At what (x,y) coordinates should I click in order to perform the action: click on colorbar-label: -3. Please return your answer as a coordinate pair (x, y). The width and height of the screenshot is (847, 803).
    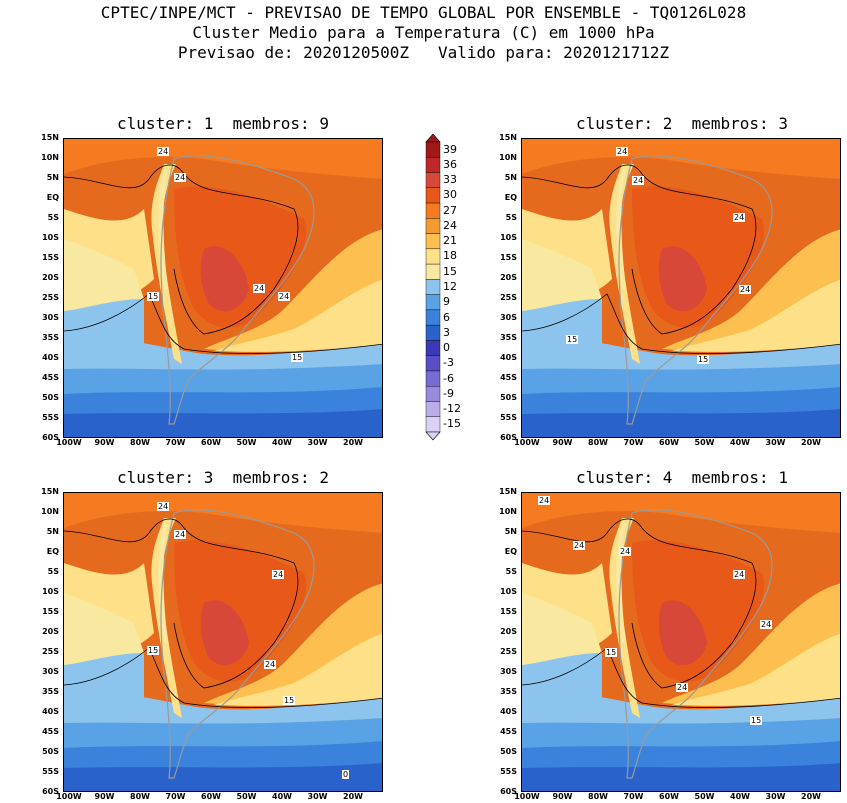
    Looking at the image, I should click on (448, 363).